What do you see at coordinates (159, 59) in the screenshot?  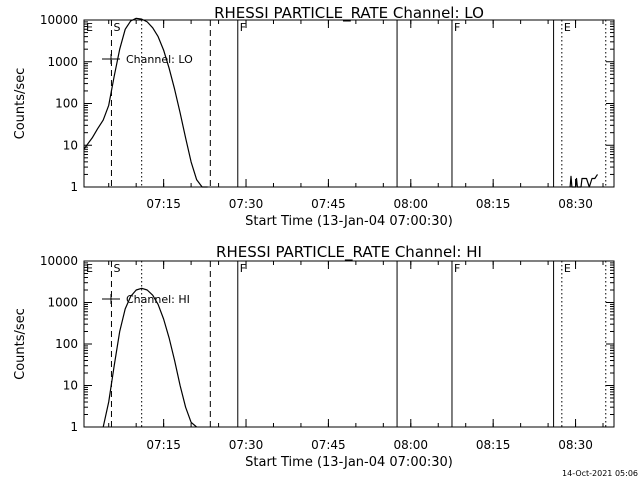 I see `legend-entry: Channel: LO` at bounding box center [159, 59].